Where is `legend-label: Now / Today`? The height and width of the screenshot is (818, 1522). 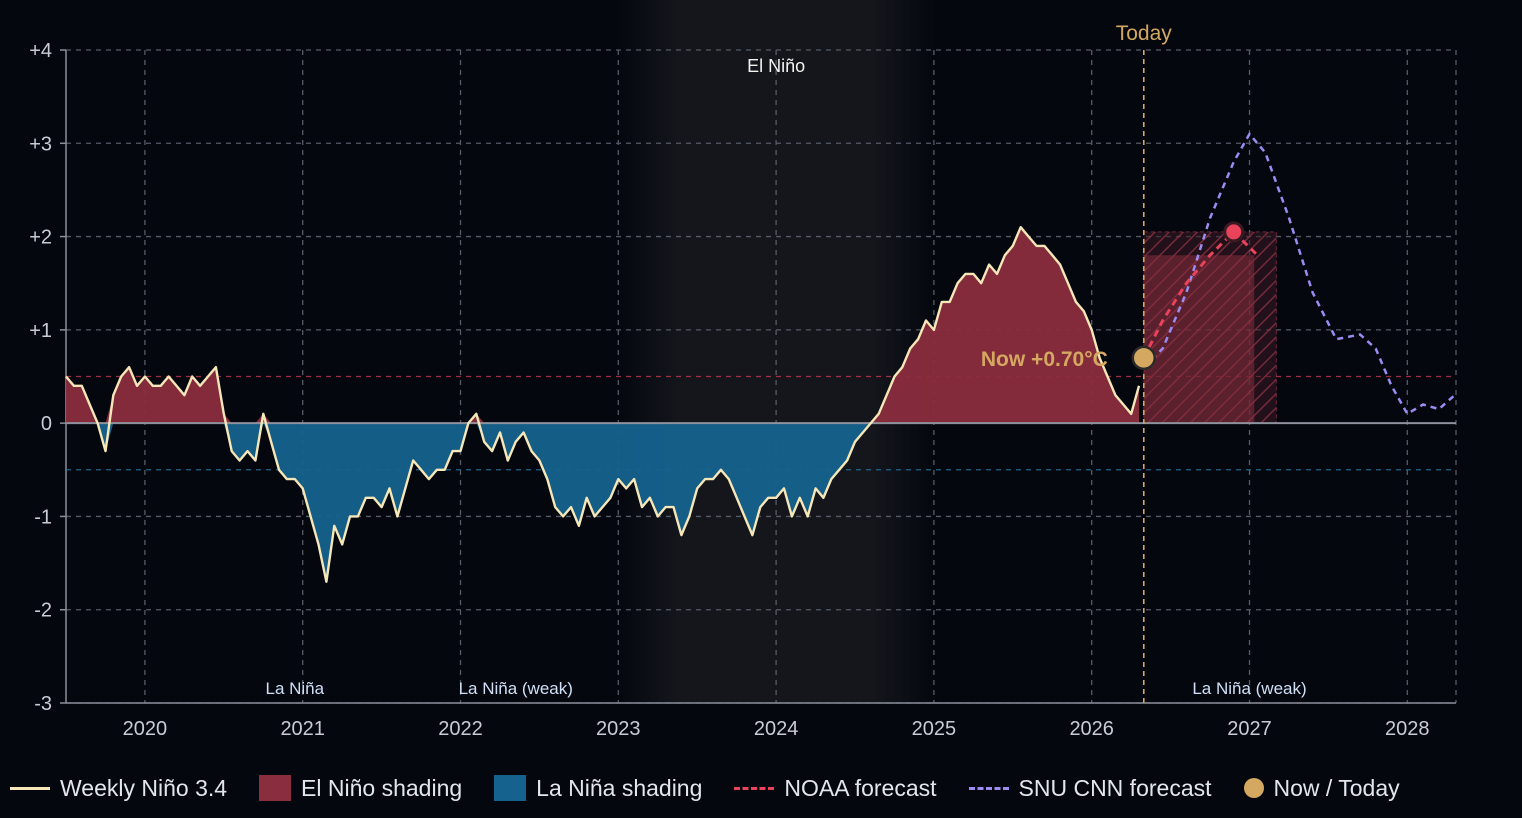
legend-label: Now / Today is located at coordinates (1336, 787).